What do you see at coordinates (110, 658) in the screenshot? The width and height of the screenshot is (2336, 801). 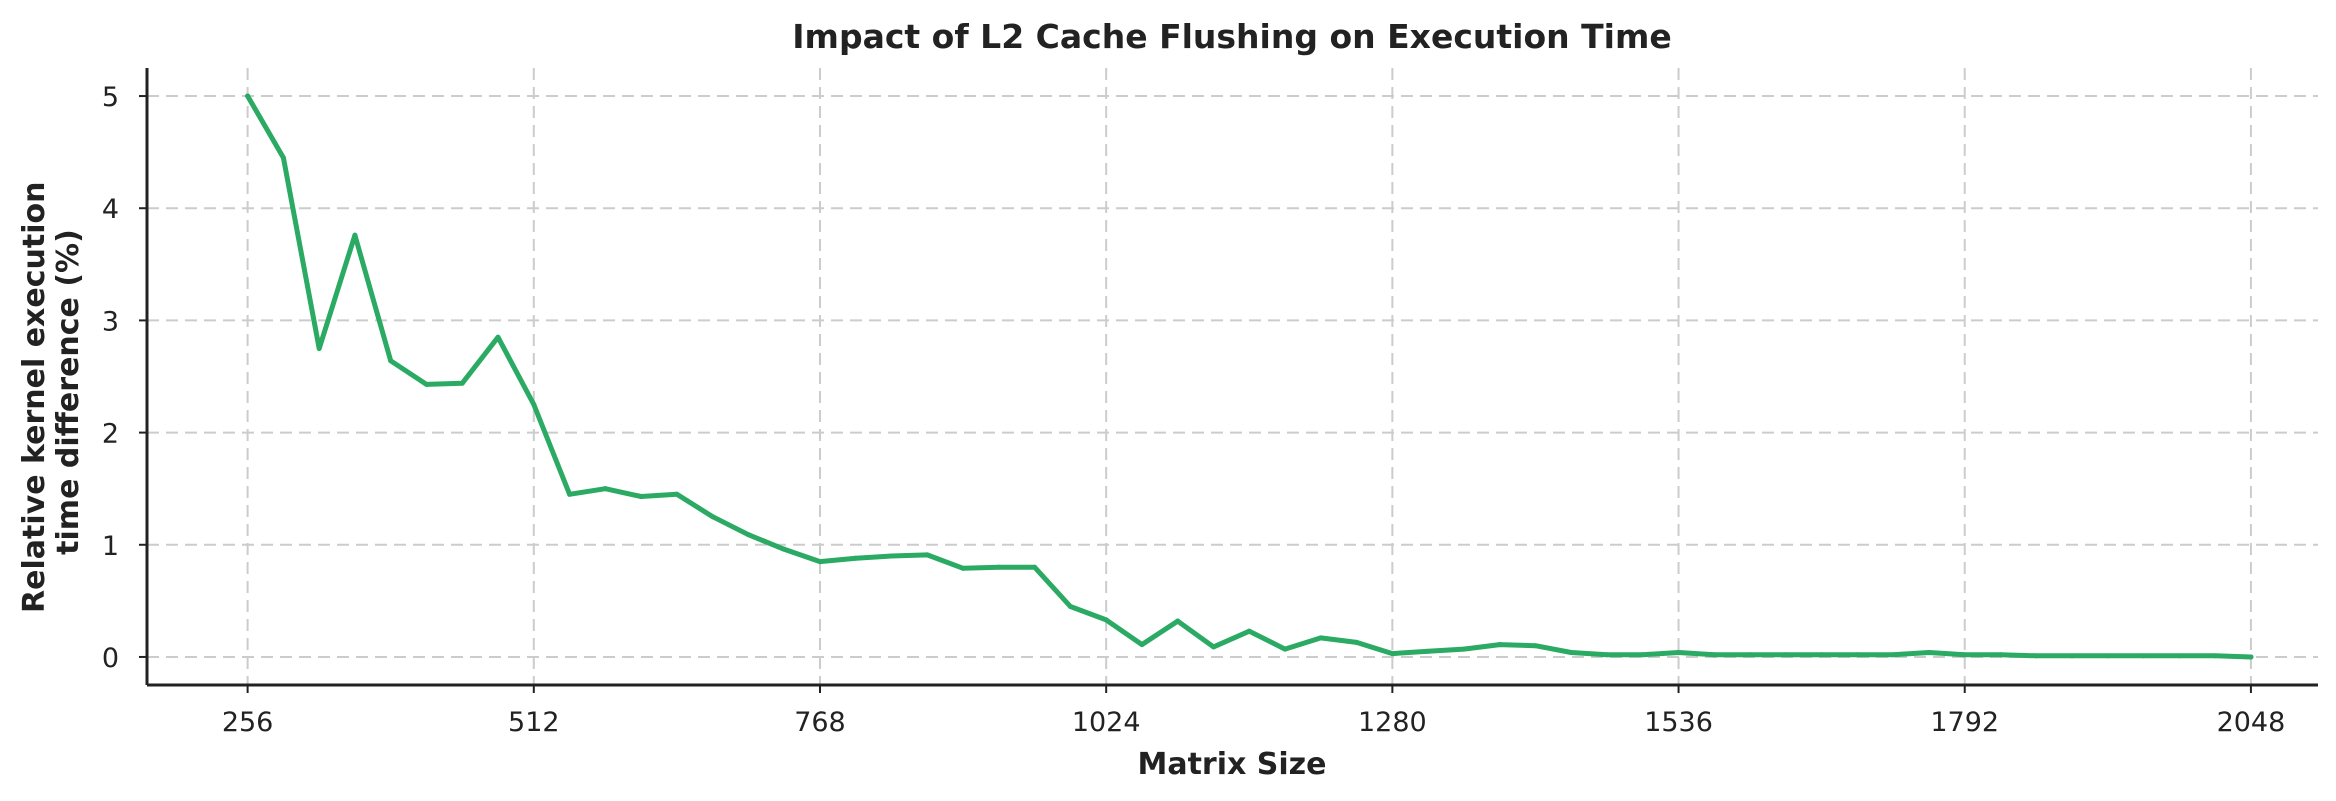 I see `y-tick-label: 0` at bounding box center [110, 658].